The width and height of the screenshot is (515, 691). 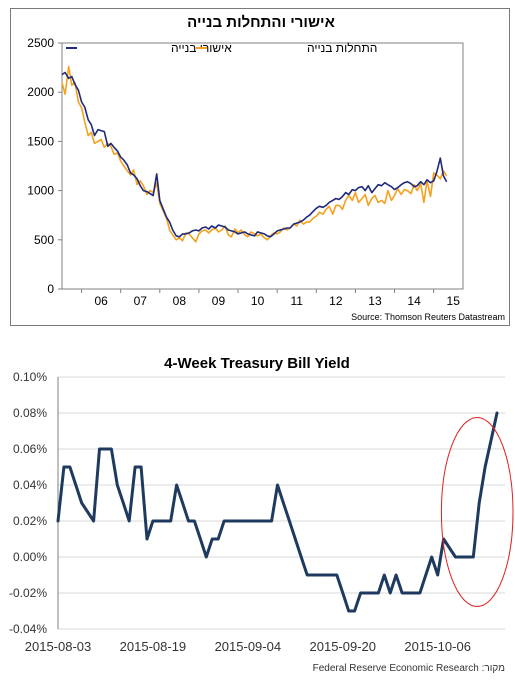 I want to click on x-tick-label: 10, so click(x=258, y=301).